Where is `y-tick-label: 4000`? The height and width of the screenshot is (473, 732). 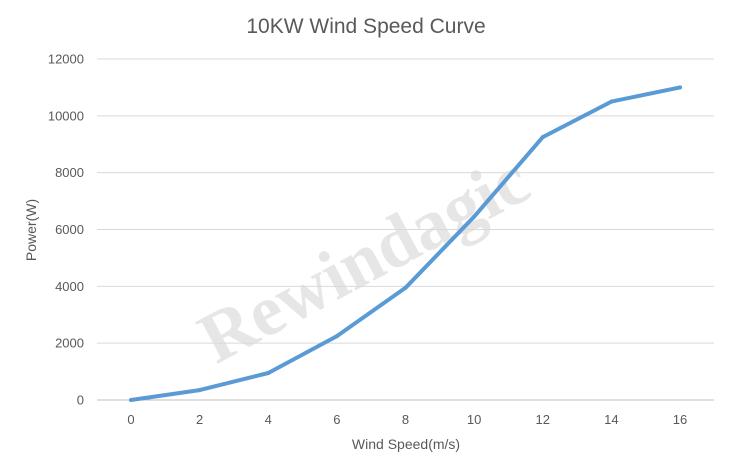 y-tick-label: 4000 is located at coordinates (69, 286).